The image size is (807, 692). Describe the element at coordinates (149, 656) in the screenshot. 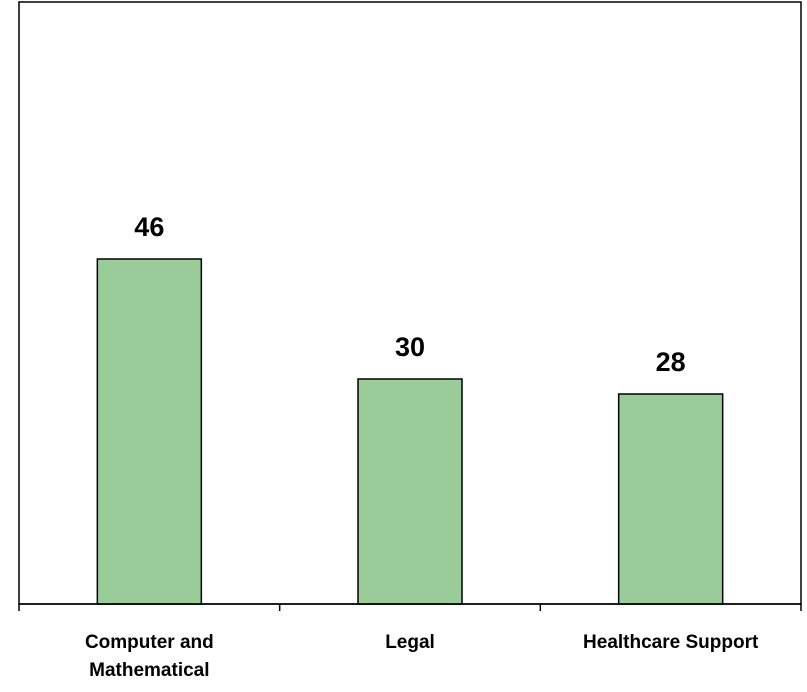

I see `category-label-1: Computer and Mathematical` at that location.